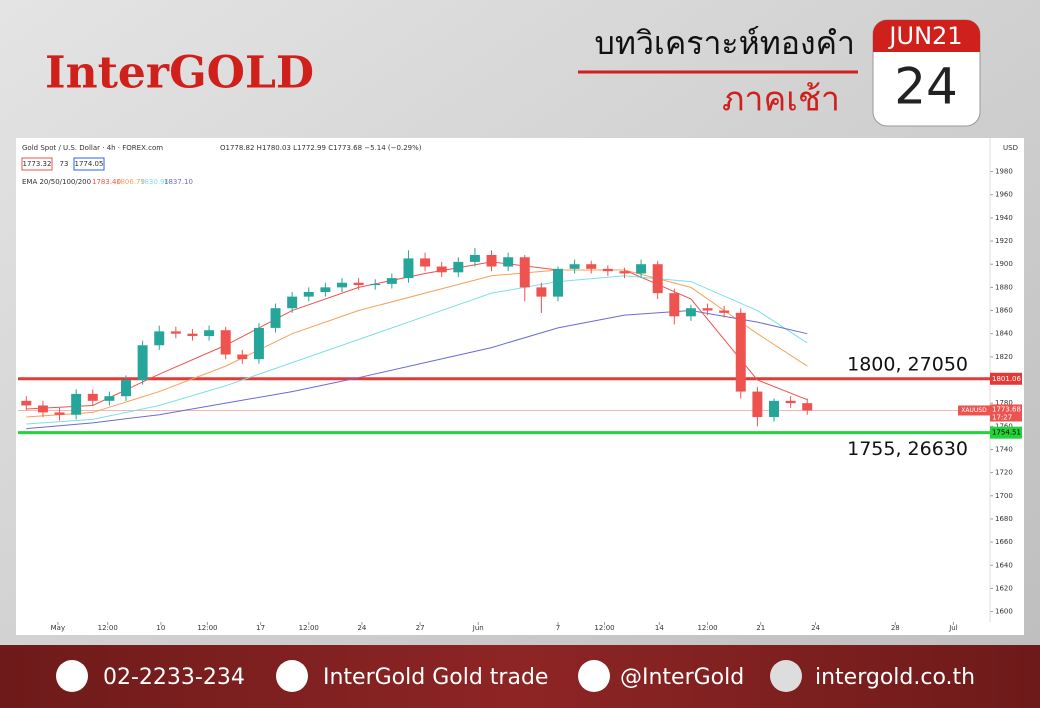  What do you see at coordinates (435, 677) in the screenshot?
I see `facebook: InterGold Gold trade` at bounding box center [435, 677].